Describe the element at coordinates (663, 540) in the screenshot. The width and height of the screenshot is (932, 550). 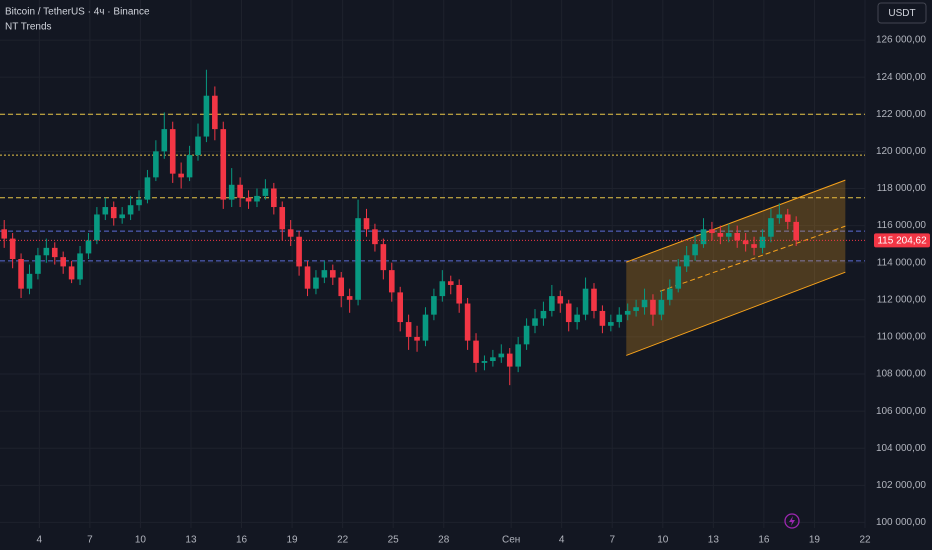
I see `x-tick-label: 10` at that location.